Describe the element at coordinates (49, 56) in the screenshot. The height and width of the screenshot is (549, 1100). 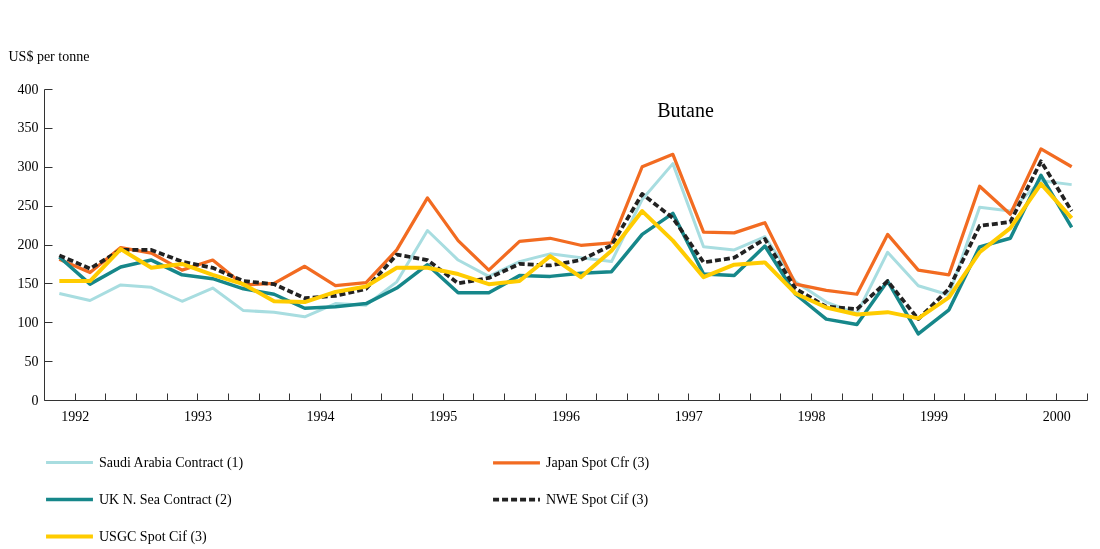
I see `y-axis-title: US$ per tonne` at that location.